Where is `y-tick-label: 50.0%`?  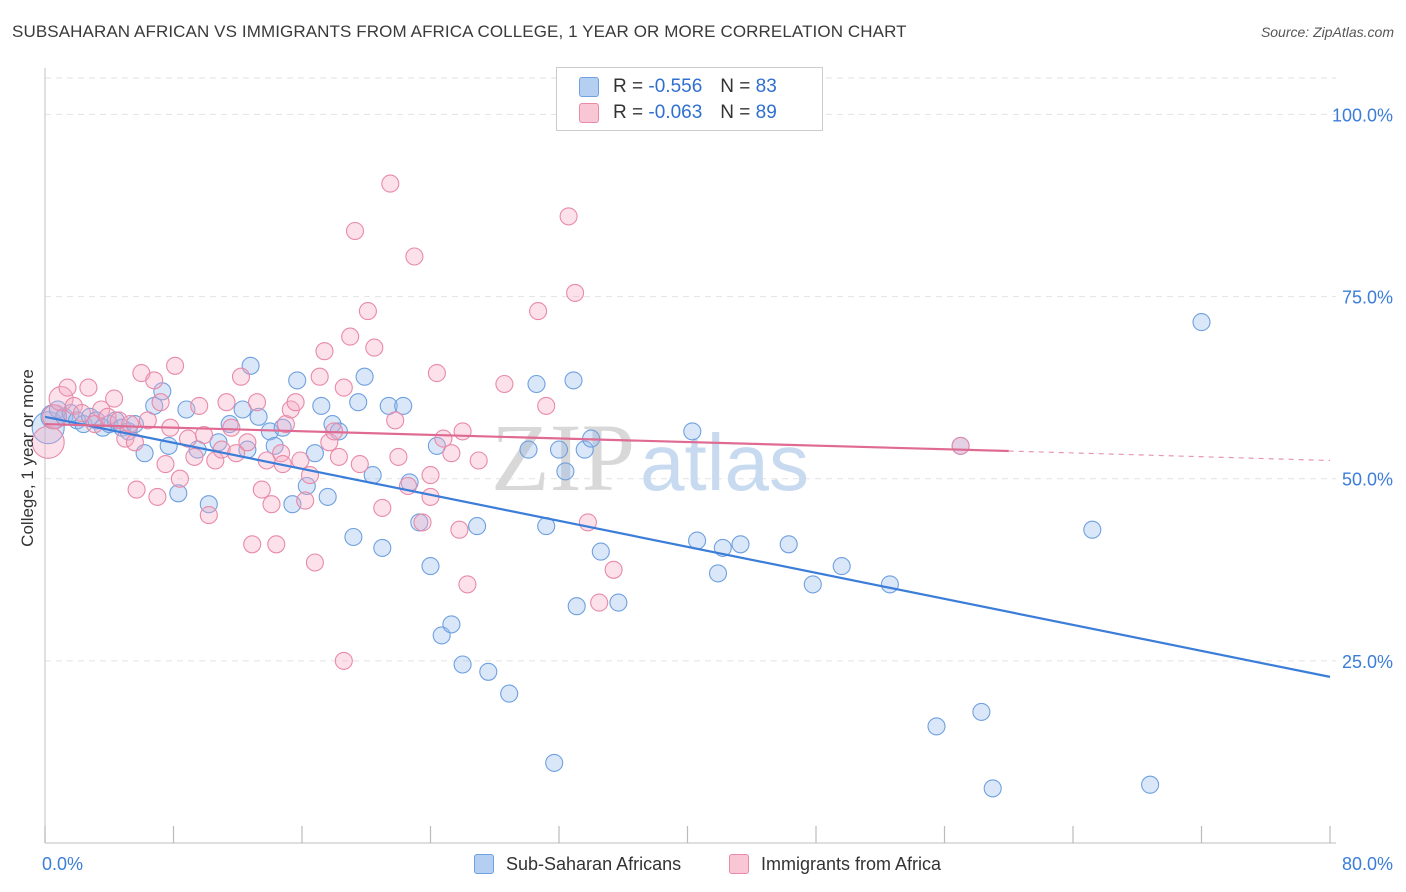
y-tick-label: 50.0% is located at coordinates (1367, 480).